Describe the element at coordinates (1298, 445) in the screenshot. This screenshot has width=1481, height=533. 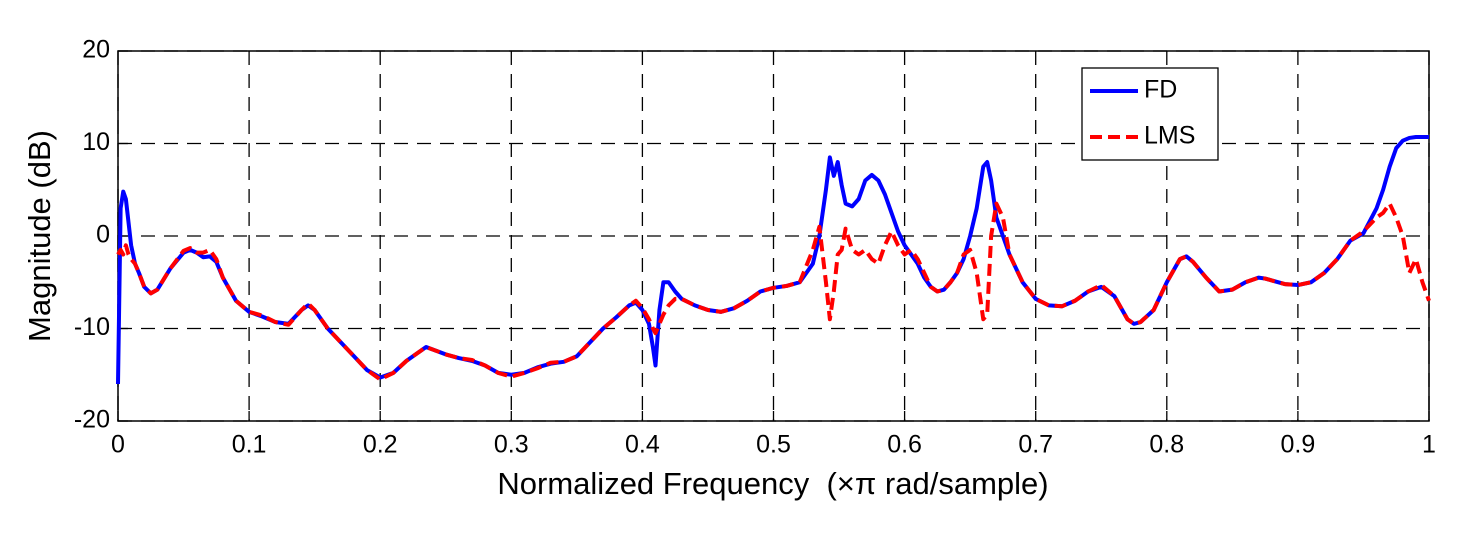
I see `x-tick-label: 0.9` at that location.